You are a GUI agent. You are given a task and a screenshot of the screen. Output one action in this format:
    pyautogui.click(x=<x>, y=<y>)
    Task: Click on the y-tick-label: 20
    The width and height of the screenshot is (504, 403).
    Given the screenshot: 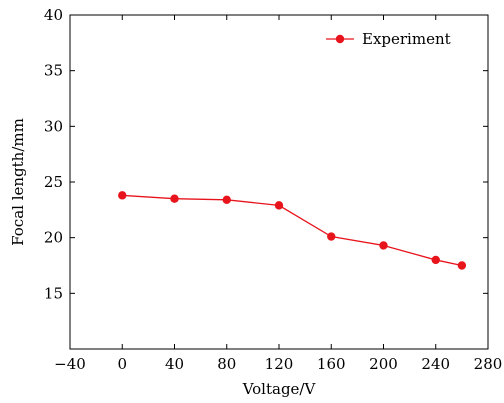 What is the action you would take?
    pyautogui.click(x=53, y=238)
    